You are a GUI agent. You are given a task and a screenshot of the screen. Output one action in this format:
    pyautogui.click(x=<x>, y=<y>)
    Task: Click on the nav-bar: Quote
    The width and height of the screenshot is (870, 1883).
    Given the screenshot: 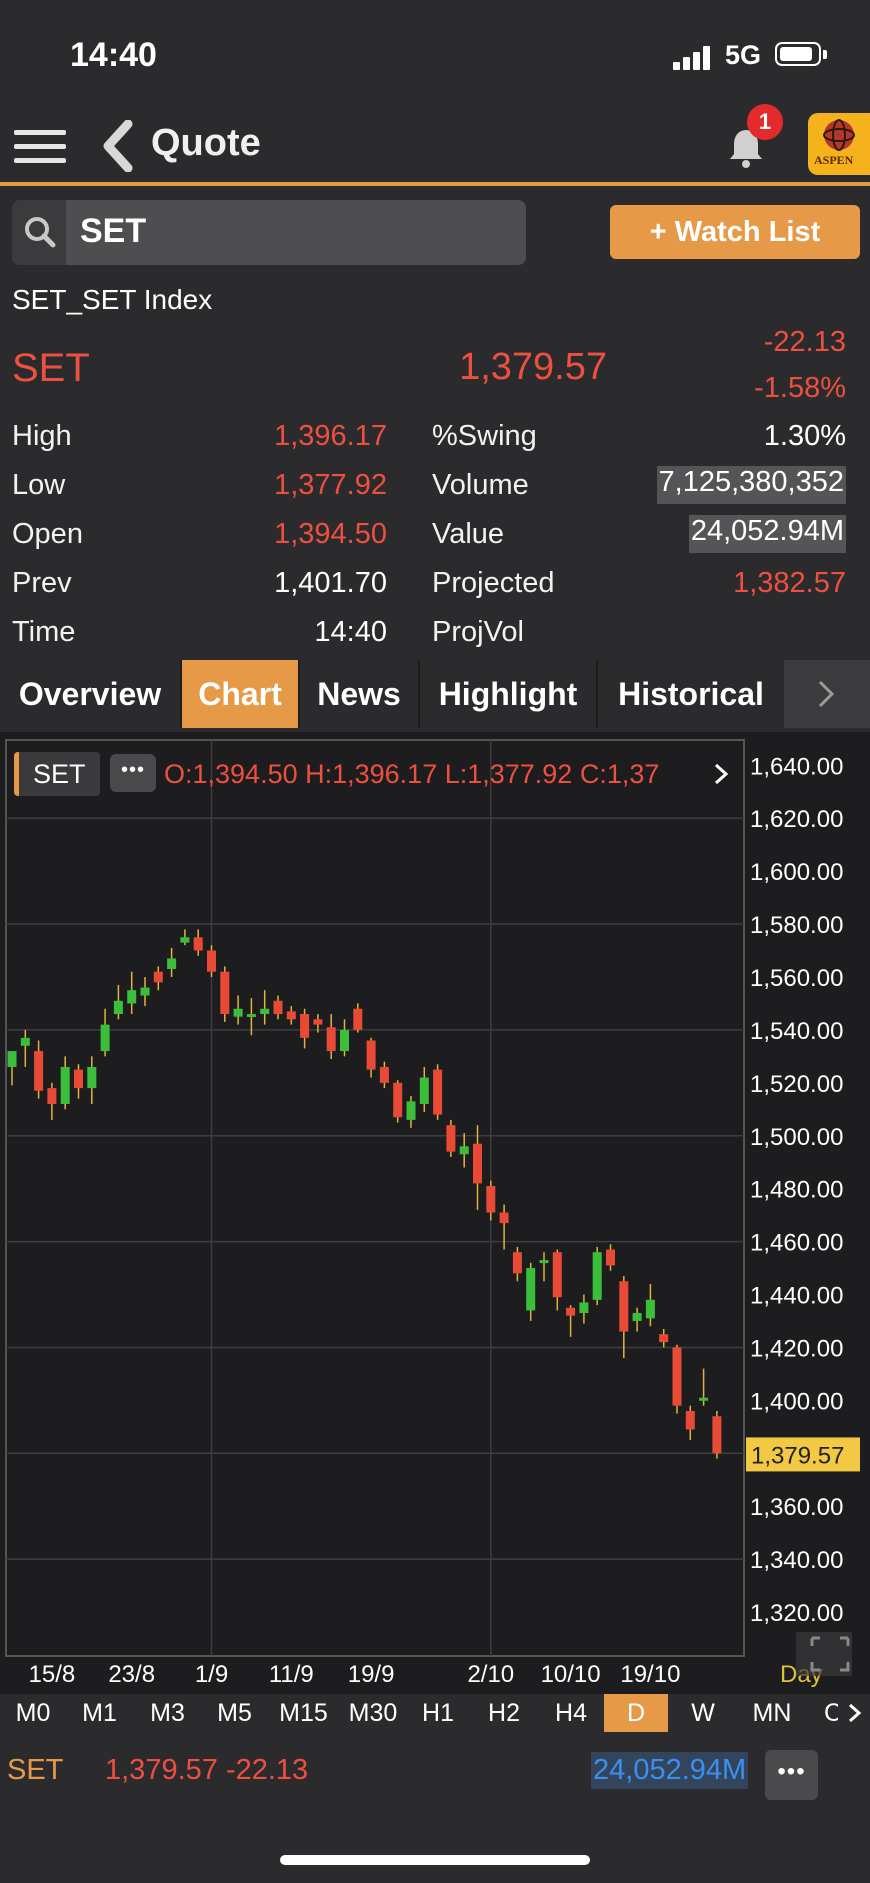 What is the action you would take?
    pyautogui.click(x=435, y=148)
    